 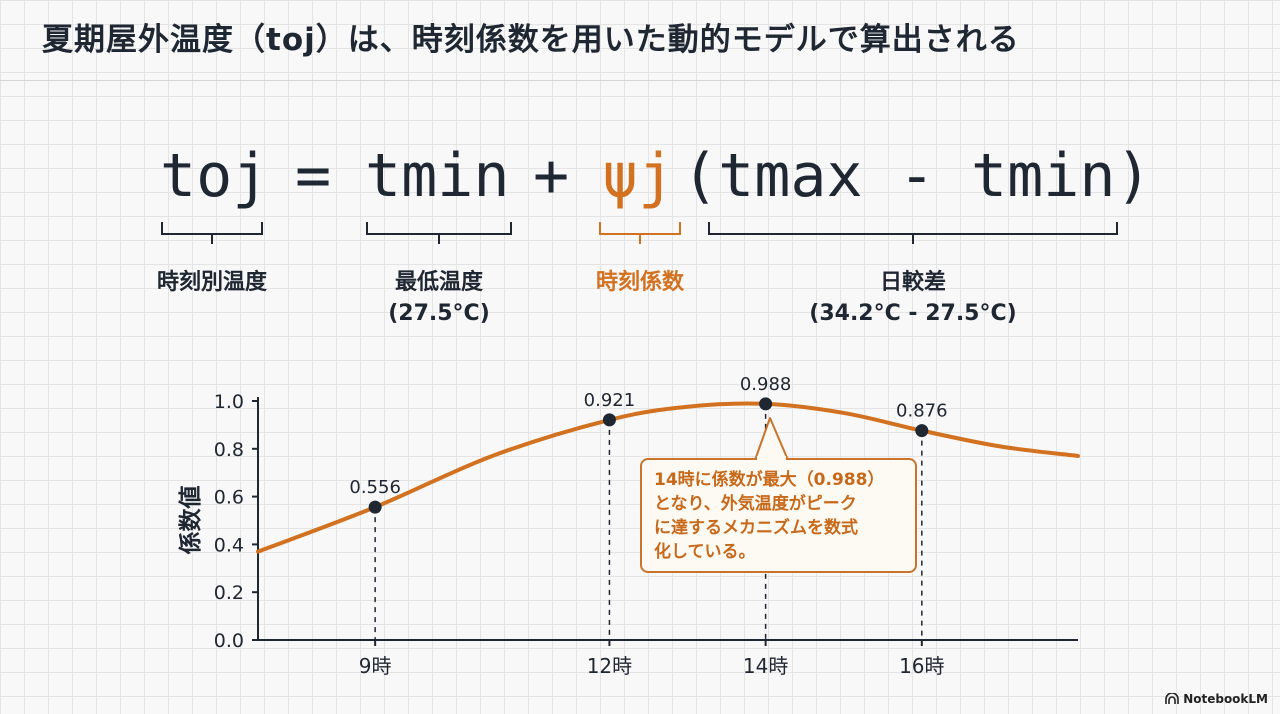 I want to click on y-axis-label: 係数値, so click(x=191, y=520).